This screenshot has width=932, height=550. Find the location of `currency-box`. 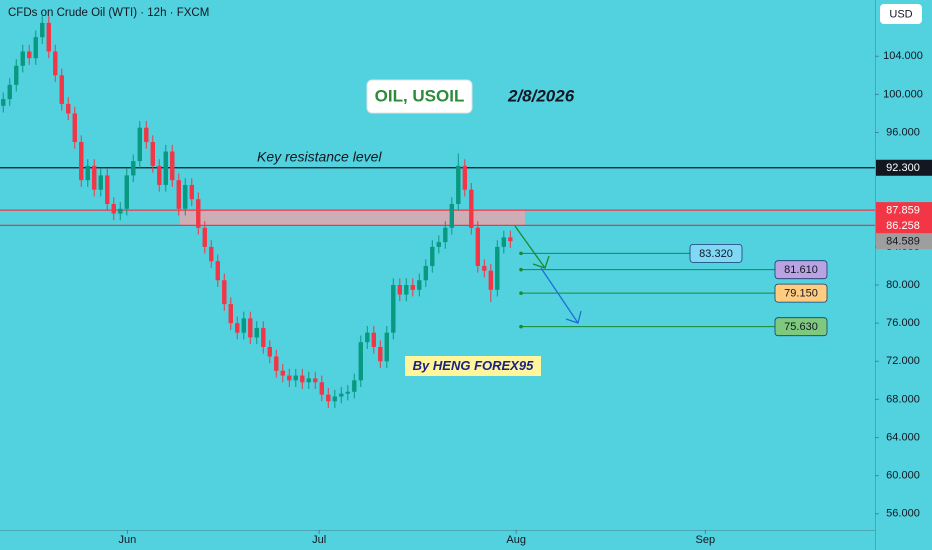

currency-box is located at coordinates (901, 14).